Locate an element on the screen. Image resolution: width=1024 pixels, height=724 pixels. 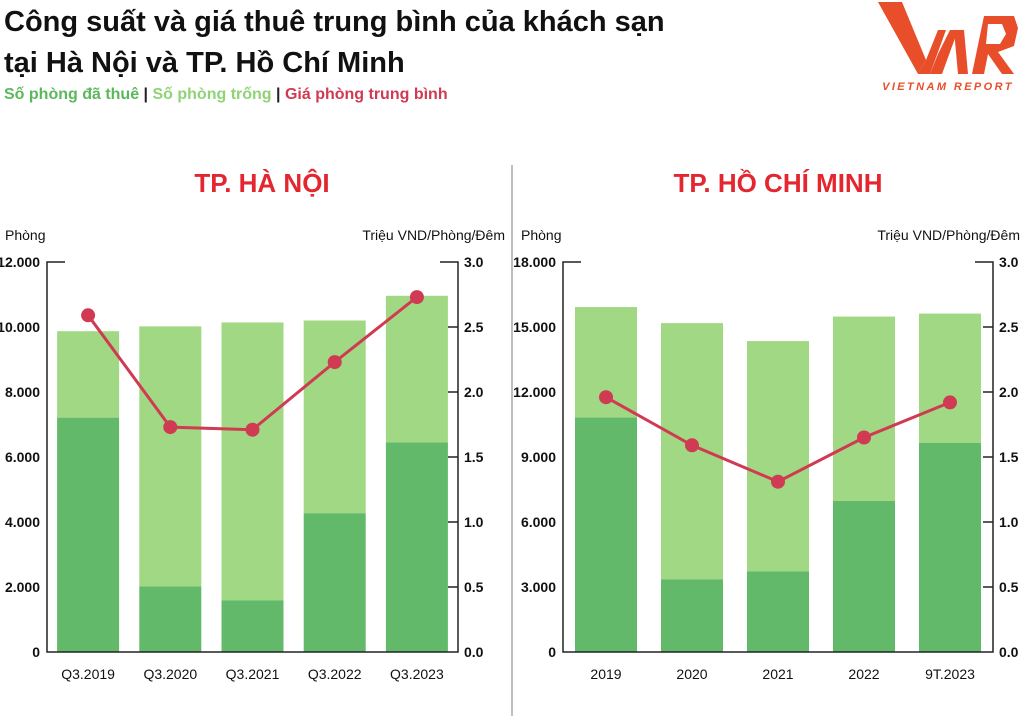
svg-text: VIETNAM REPORT is located at coordinates (948, 87).